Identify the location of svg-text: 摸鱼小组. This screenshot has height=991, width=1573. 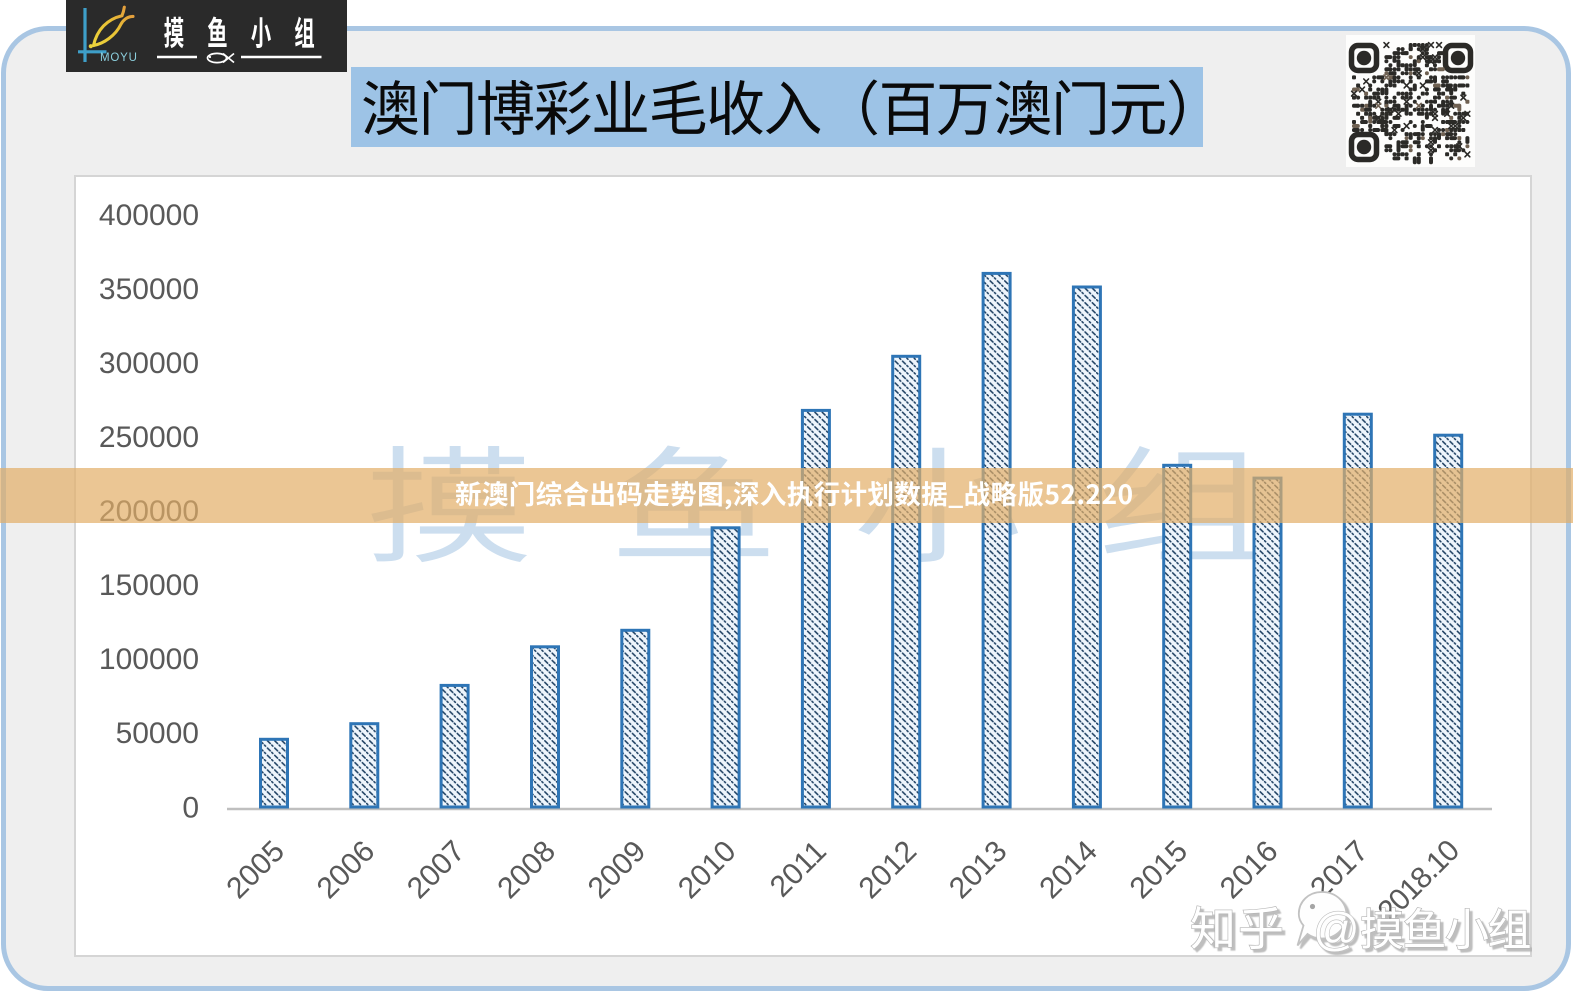
(1445, 925).